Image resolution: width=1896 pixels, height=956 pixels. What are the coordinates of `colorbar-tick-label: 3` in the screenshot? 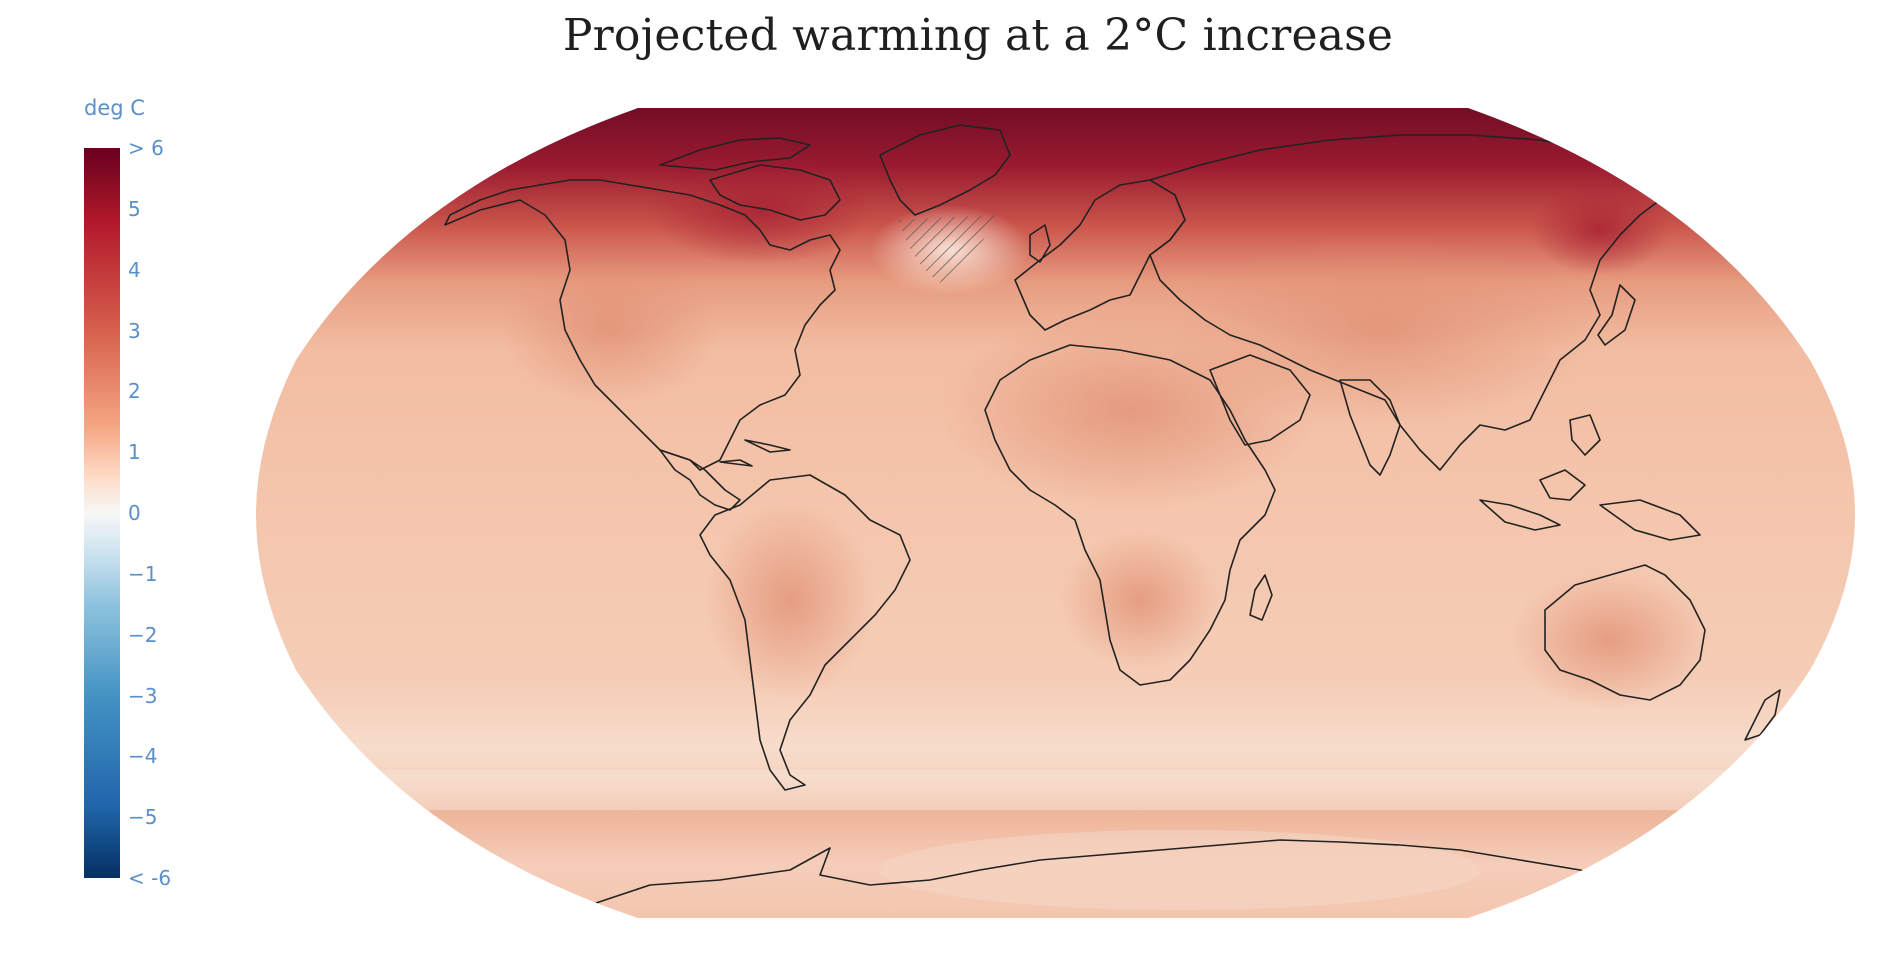 It's located at (134, 330).